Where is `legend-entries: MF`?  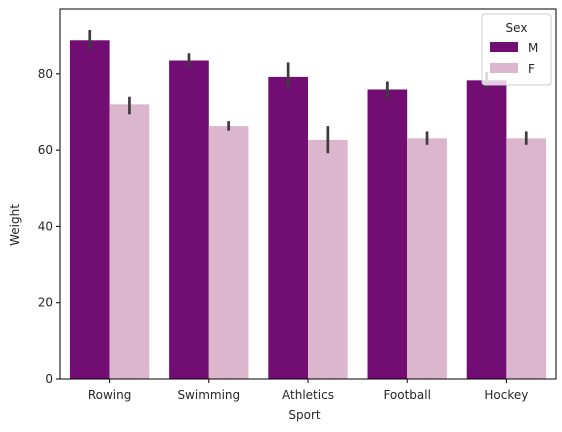
legend-entries: MF is located at coordinates (514, 58).